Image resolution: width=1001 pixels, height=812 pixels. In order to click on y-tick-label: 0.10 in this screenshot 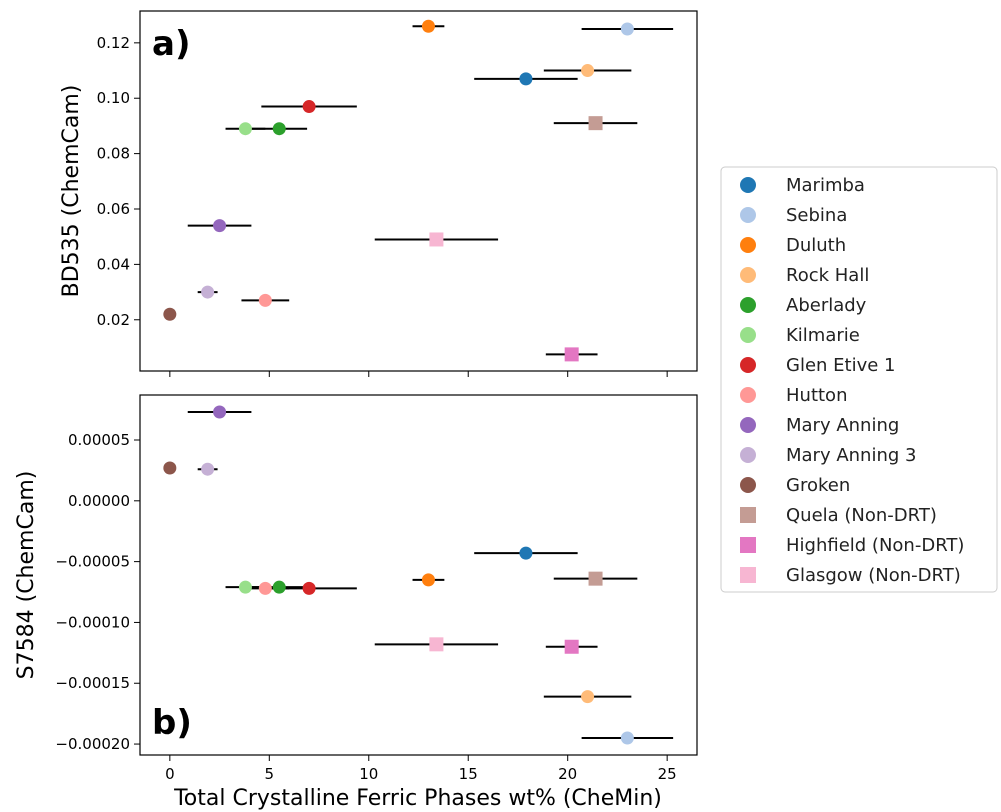, I will do `click(113, 98)`.